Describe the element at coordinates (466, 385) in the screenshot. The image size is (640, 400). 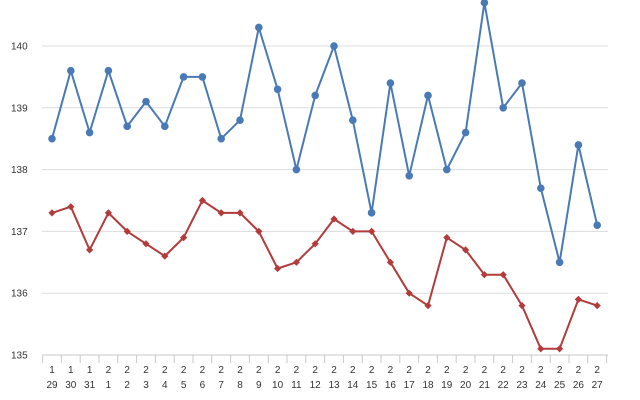
I see `x-tick-label-day: 20` at that location.